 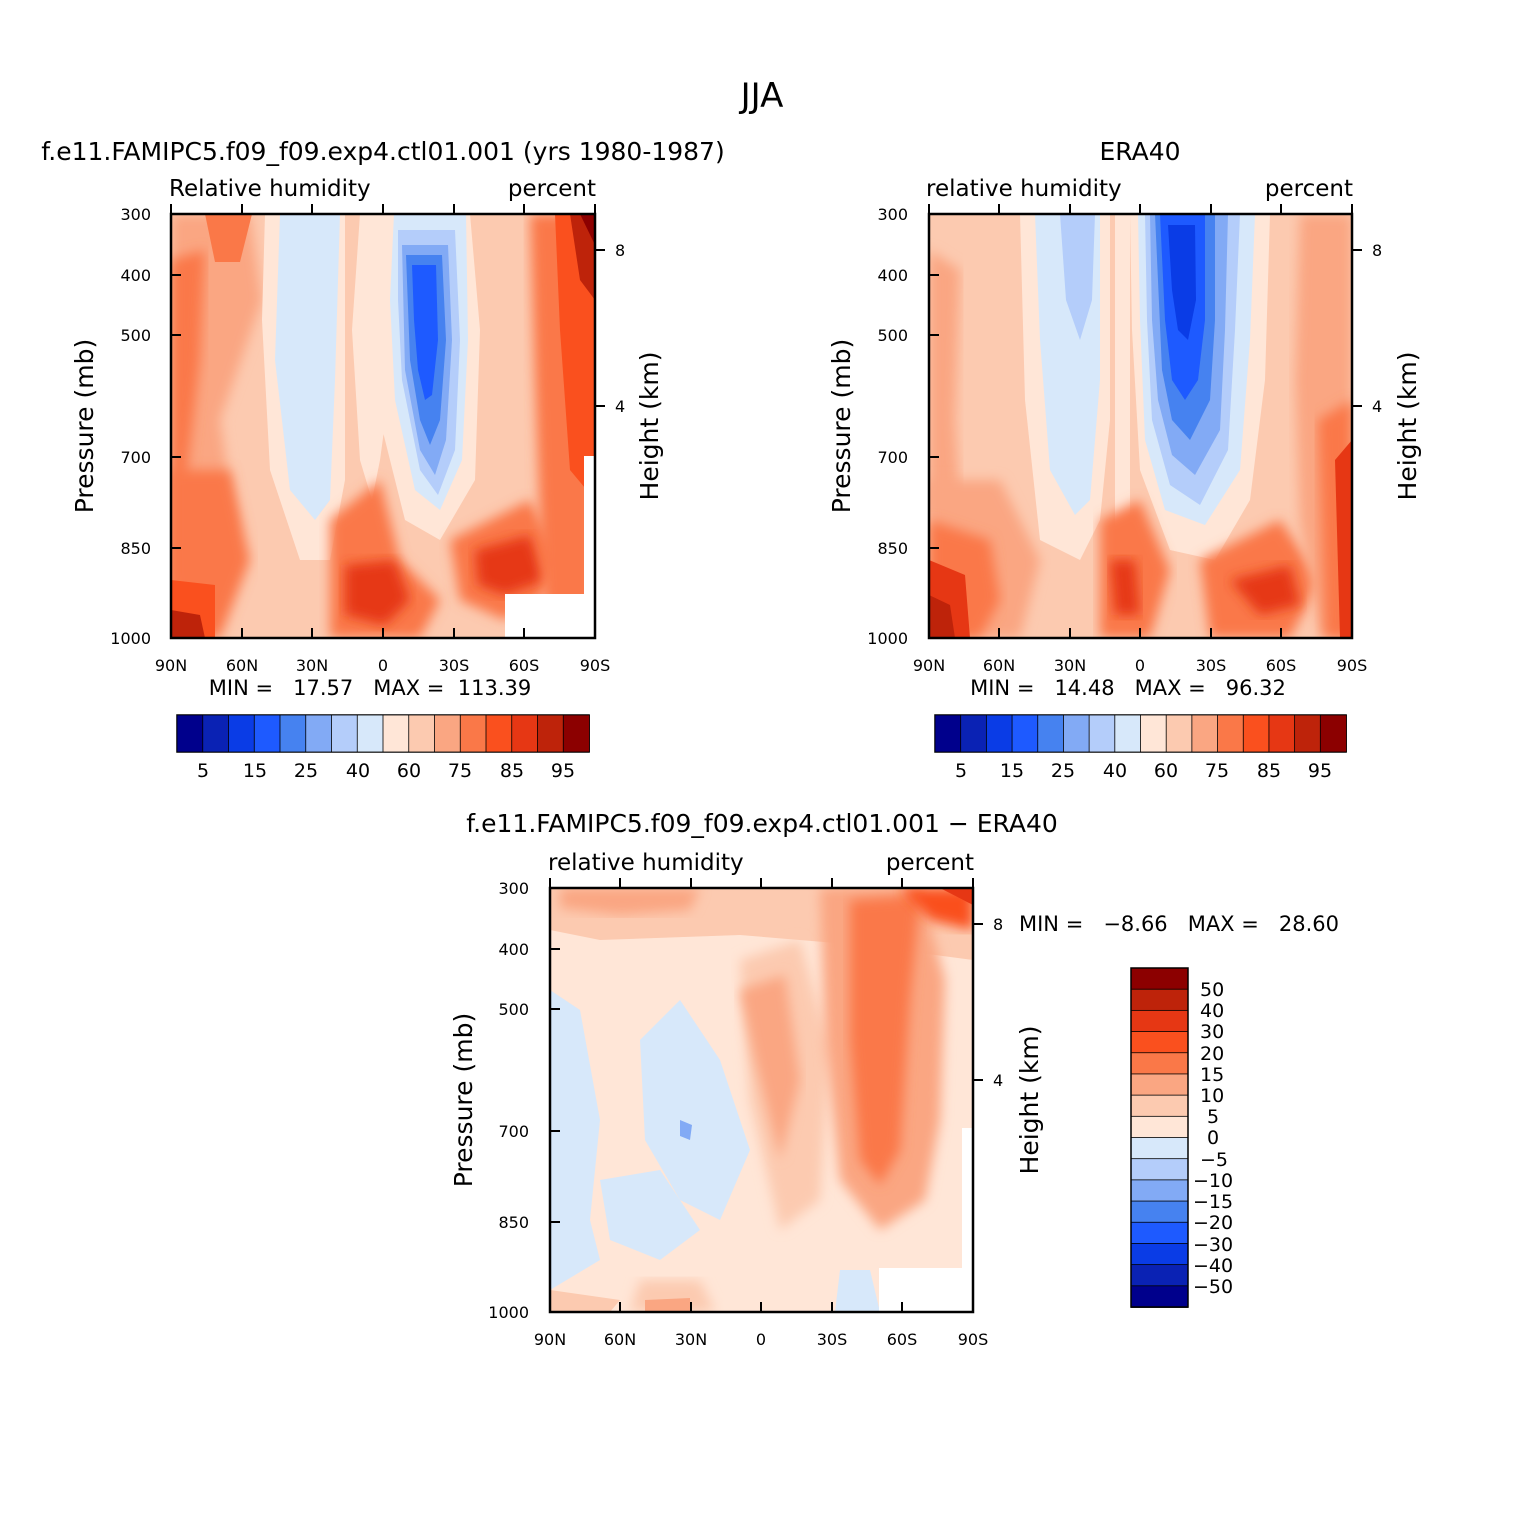 What do you see at coordinates (595, 665) in the screenshot?
I see `tick-label: 90S` at bounding box center [595, 665].